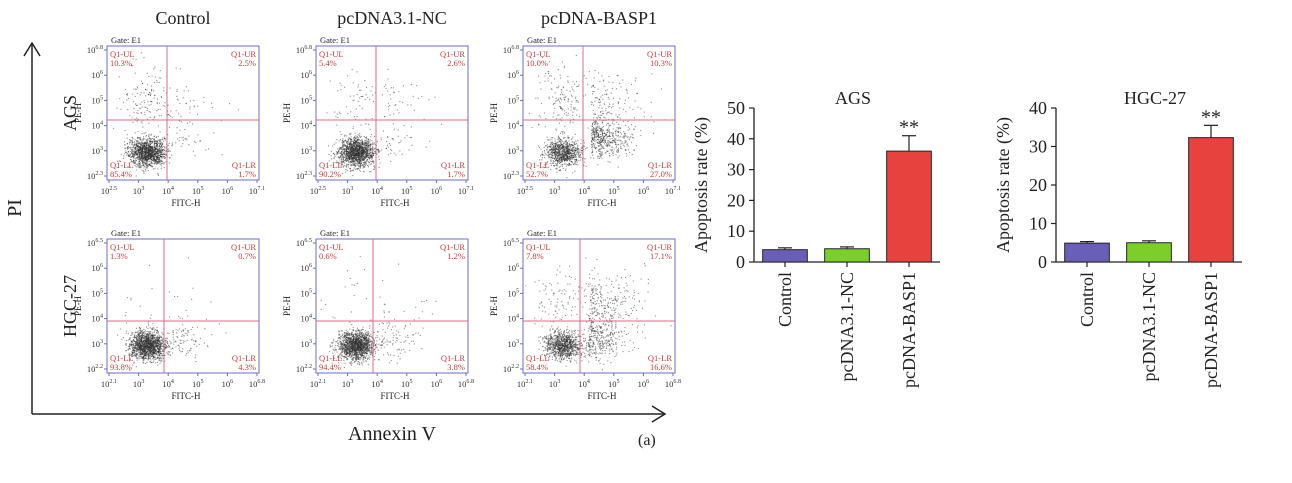 The image size is (1292, 483). What do you see at coordinates (538, 165) in the screenshot?
I see `q-ll-name: Q1-LL` at bounding box center [538, 165].